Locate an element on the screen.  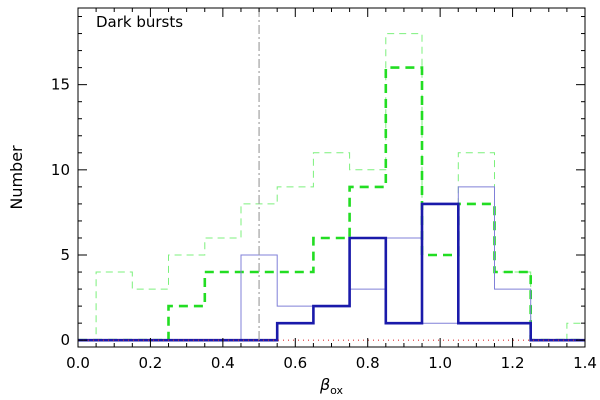
x-tick-label: 0.0 is located at coordinates (78, 363).